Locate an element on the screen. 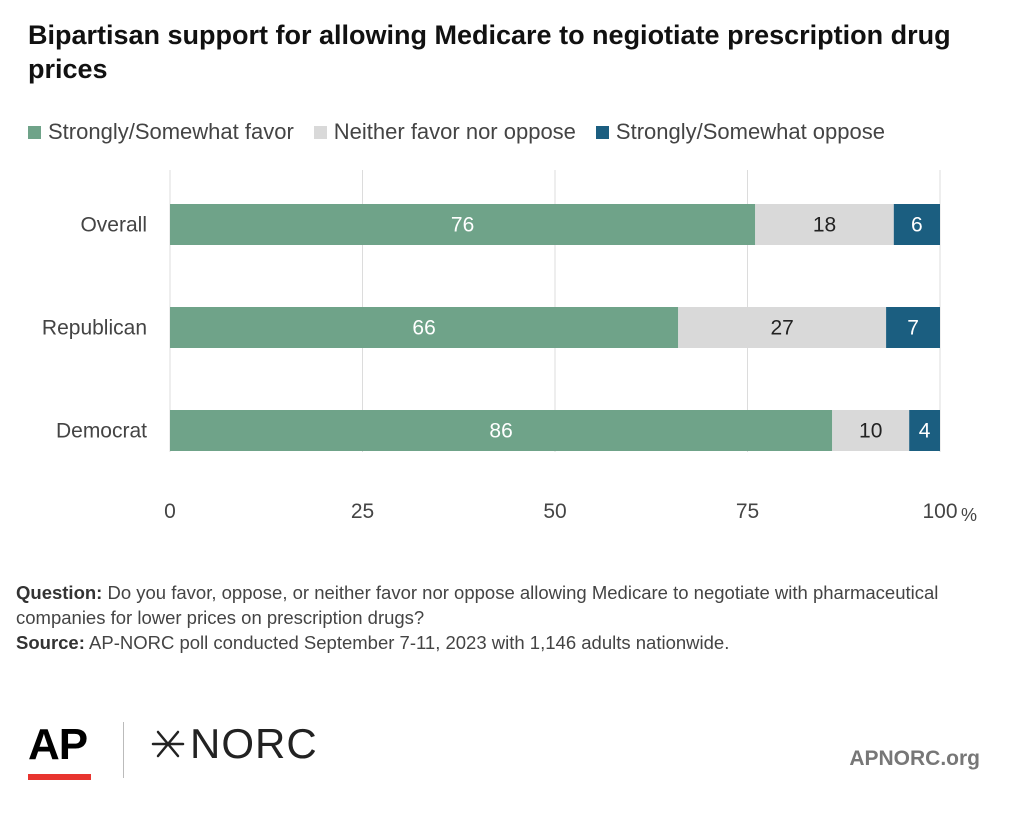 This screenshot has height=829, width=1024. data-label: 18 is located at coordinates (824, 225).